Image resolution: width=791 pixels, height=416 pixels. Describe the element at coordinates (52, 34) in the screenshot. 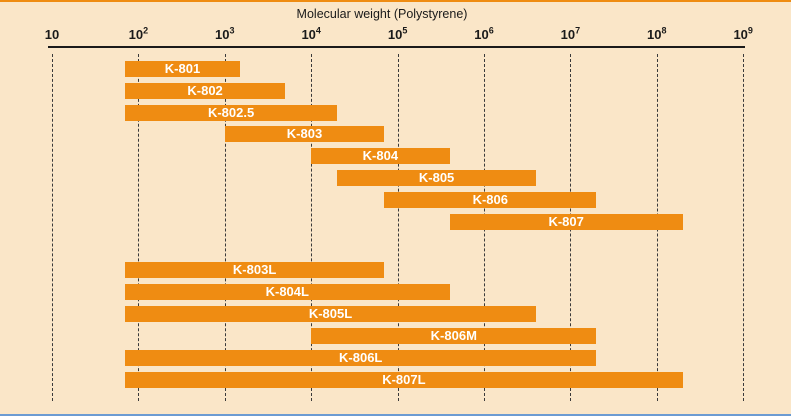

I see `x-tick-label: 10` at that location.